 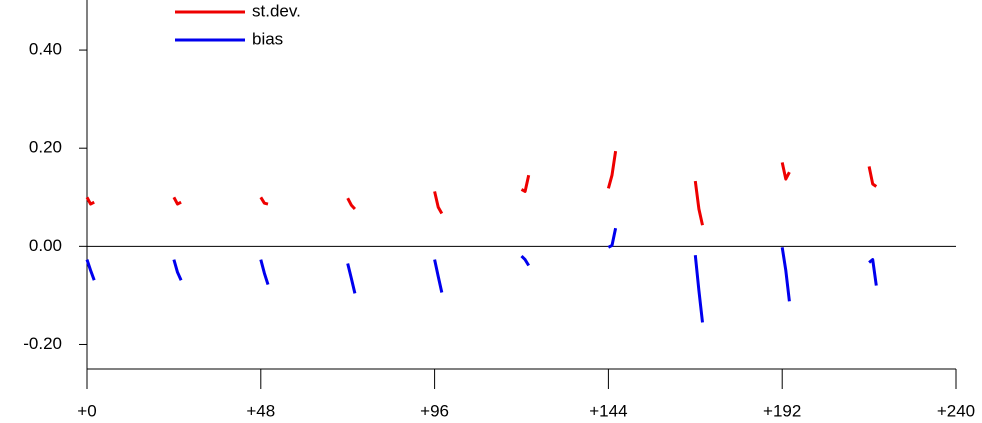 I want to click on x-tick-label: +96, so click(x=434, y=410).